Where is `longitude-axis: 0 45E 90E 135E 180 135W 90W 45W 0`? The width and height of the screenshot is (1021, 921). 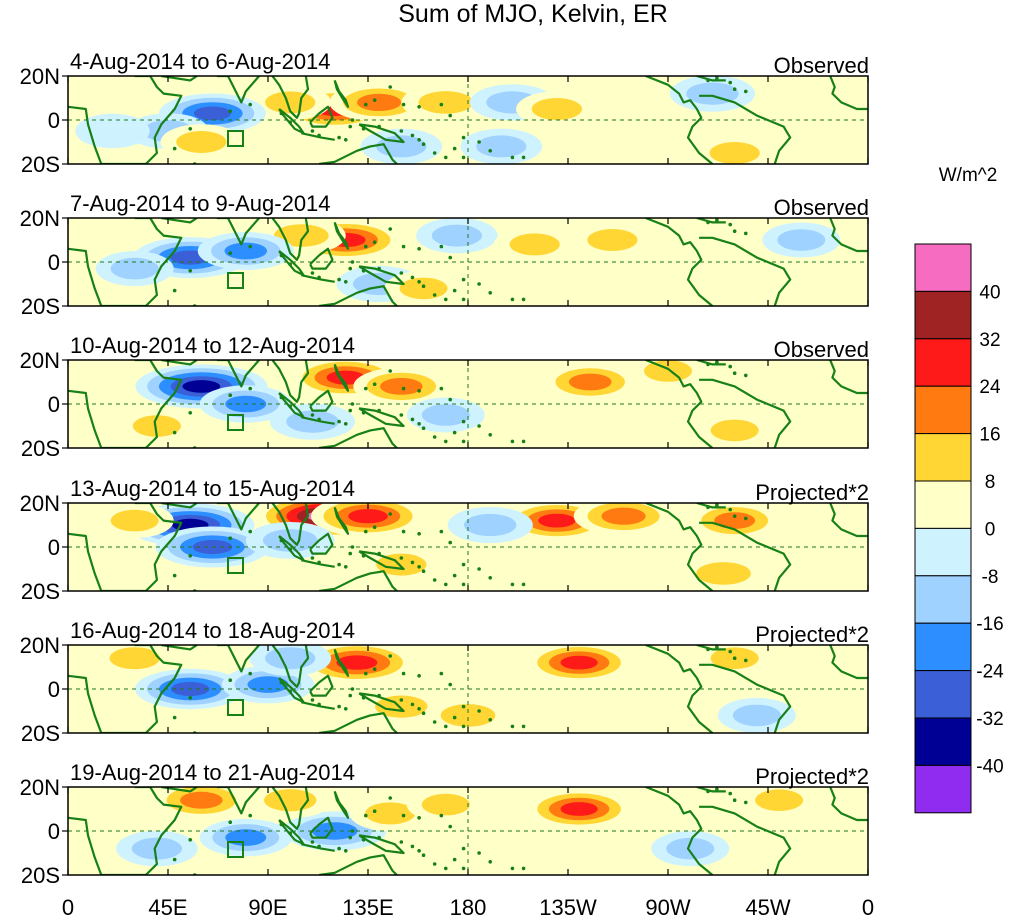 longitude-axis: 0 45E 90E 135E 180 135W 90W 45W 0 is located at coordinates (468, 907).